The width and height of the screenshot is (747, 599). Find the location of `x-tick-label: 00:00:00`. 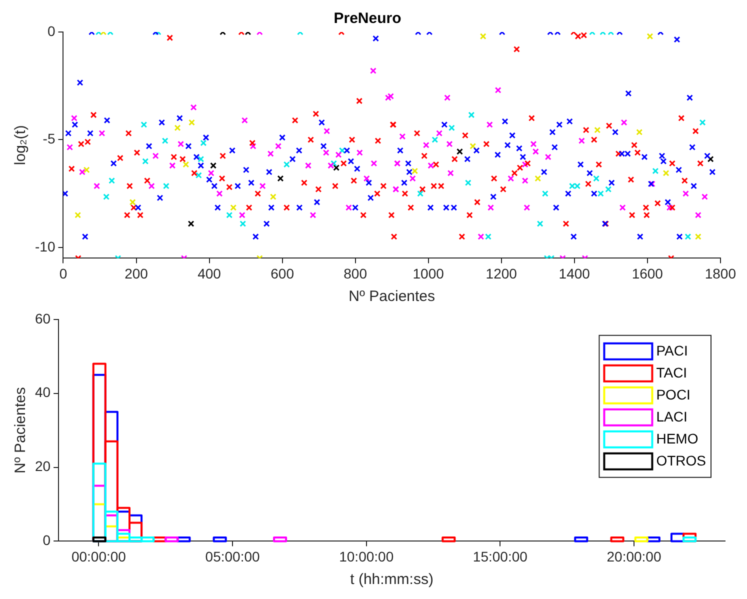

x-tick-label: 00:00:00 is located at coordinates (98, 556).